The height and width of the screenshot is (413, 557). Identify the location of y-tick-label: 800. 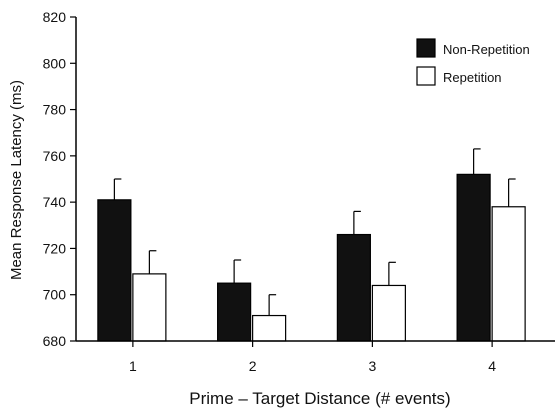
(55, 63).